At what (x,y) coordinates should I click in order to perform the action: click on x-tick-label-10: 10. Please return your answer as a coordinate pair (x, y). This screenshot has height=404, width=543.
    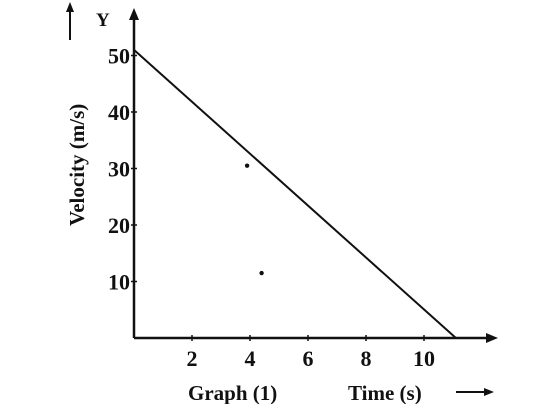
    Looking at the image, I should click on (424, 358).